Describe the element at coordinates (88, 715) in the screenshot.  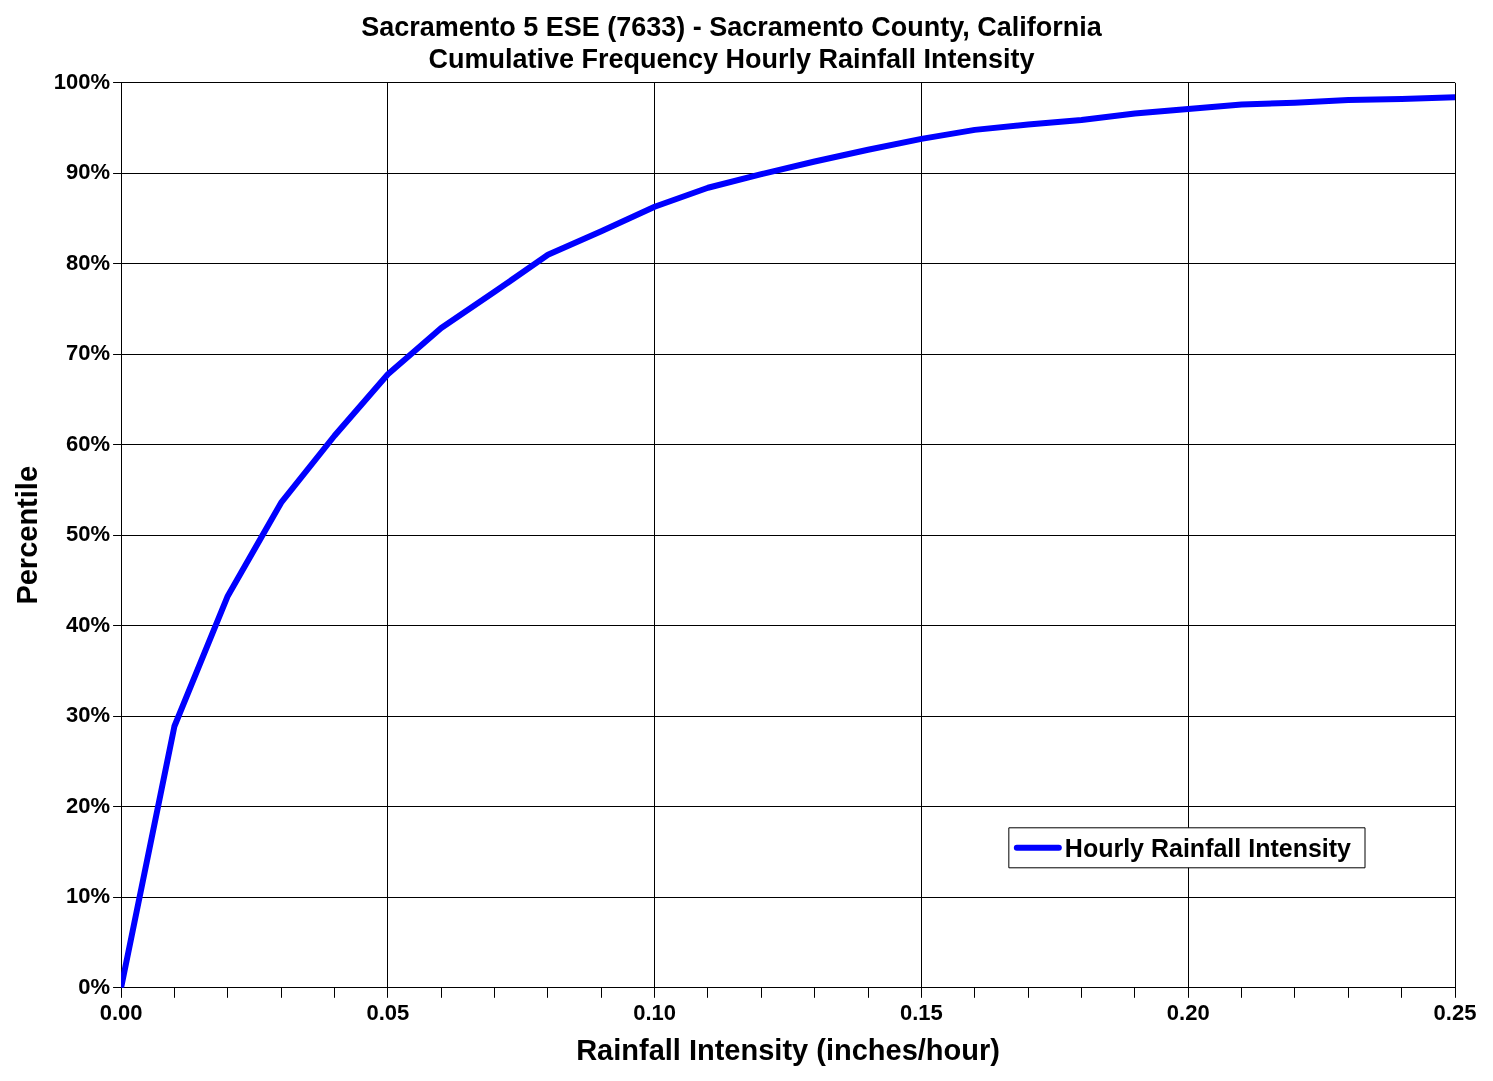
I see `y-tick-label: 30%` at that location.